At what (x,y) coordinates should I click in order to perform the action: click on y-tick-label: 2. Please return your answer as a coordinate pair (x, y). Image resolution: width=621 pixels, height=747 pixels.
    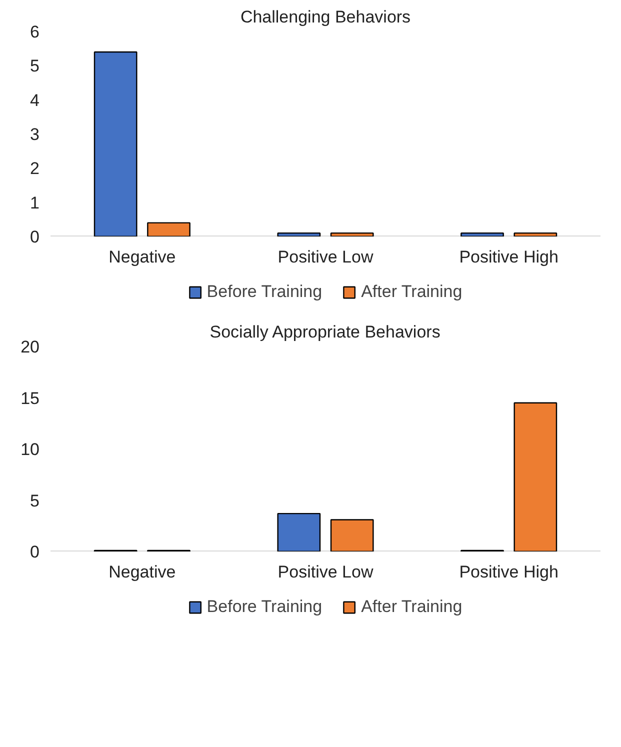
    Looking at the image, I should click on (35, 168).